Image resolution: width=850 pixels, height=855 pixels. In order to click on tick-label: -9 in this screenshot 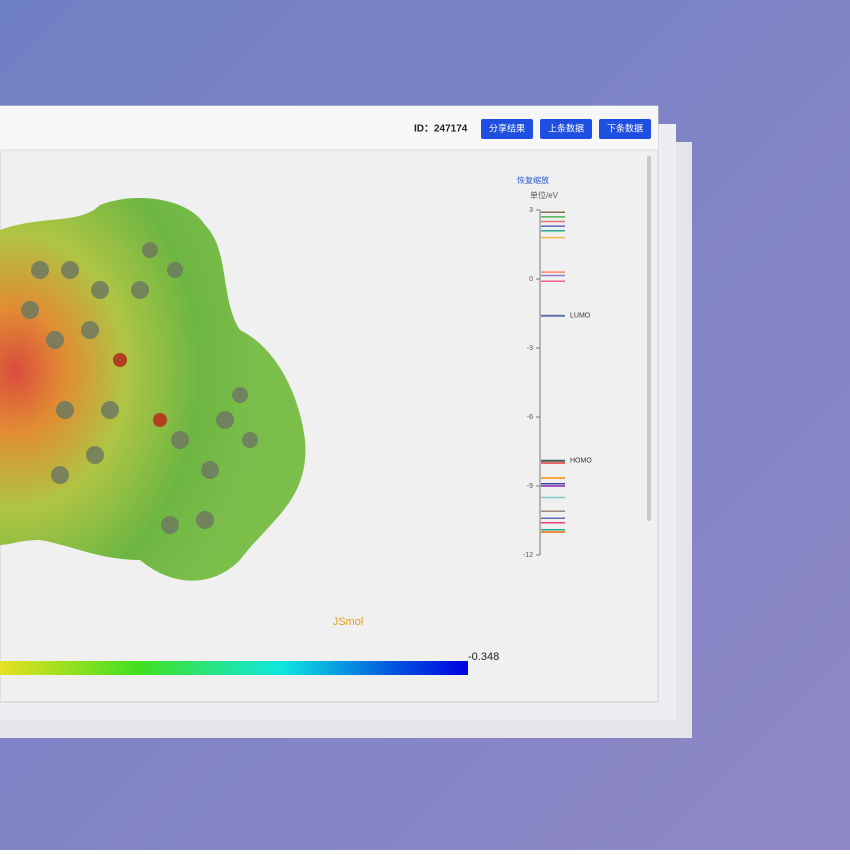, I will do `click(530, 486)`.